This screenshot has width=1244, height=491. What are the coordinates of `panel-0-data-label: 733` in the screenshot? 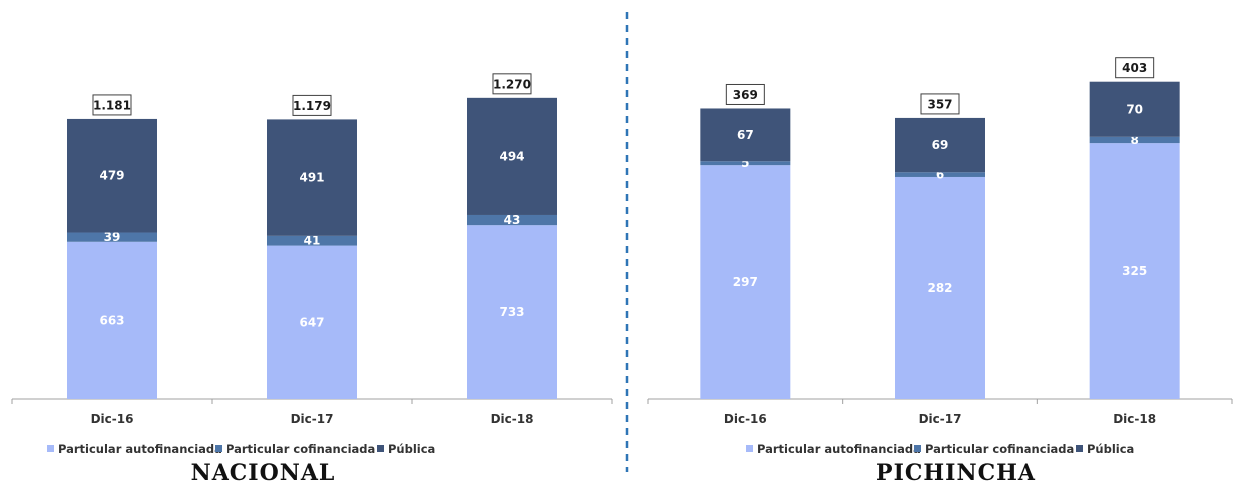 It's located at (511, 312).